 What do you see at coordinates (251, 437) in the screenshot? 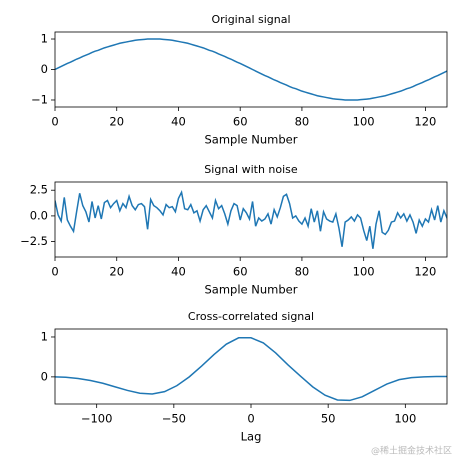
I see `x-axis-label: Lag` at bounding box center [251, 437].